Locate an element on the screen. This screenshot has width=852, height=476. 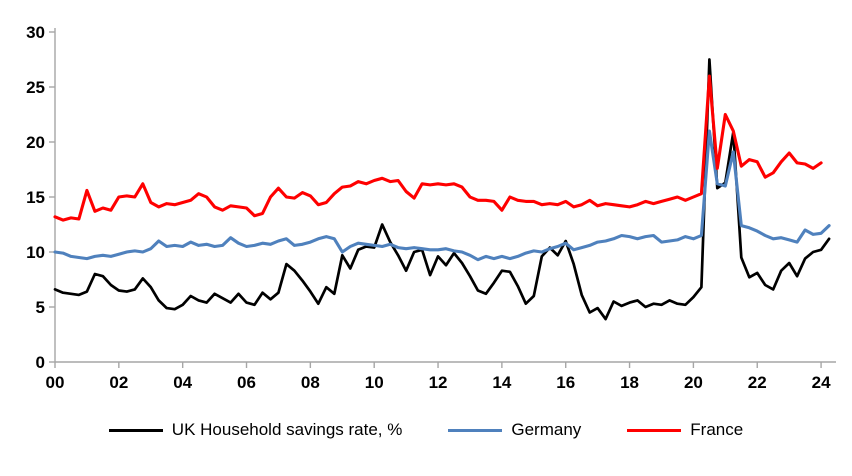
y-tick-label: 15 is located at coordinates (35, 197).